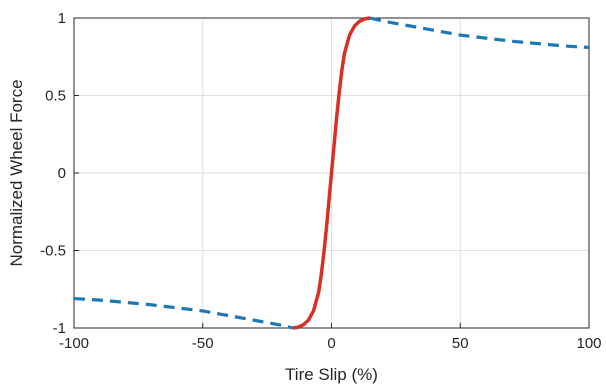  Describe the element at coordinates (460, 343) in the screenshot. I see `x-tick-label: 50` at that location.